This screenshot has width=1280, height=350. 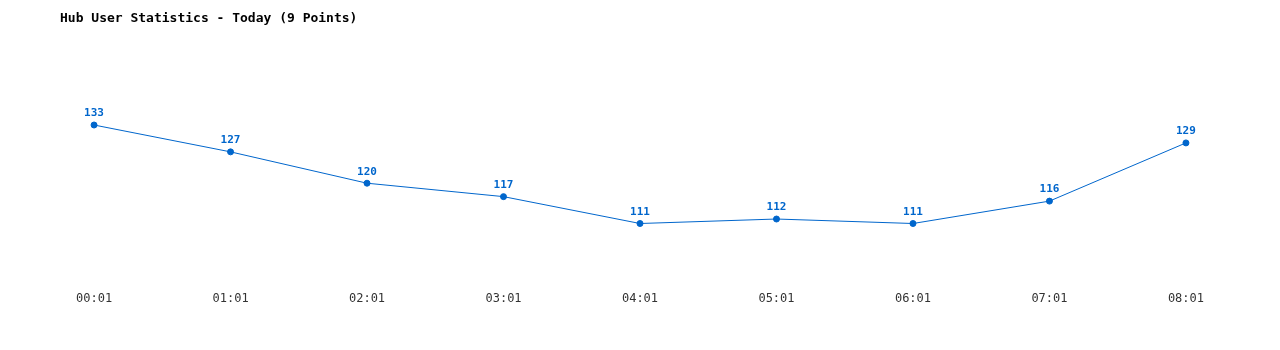 I want to click on data-label: 129, so click(x=1186, y=131).